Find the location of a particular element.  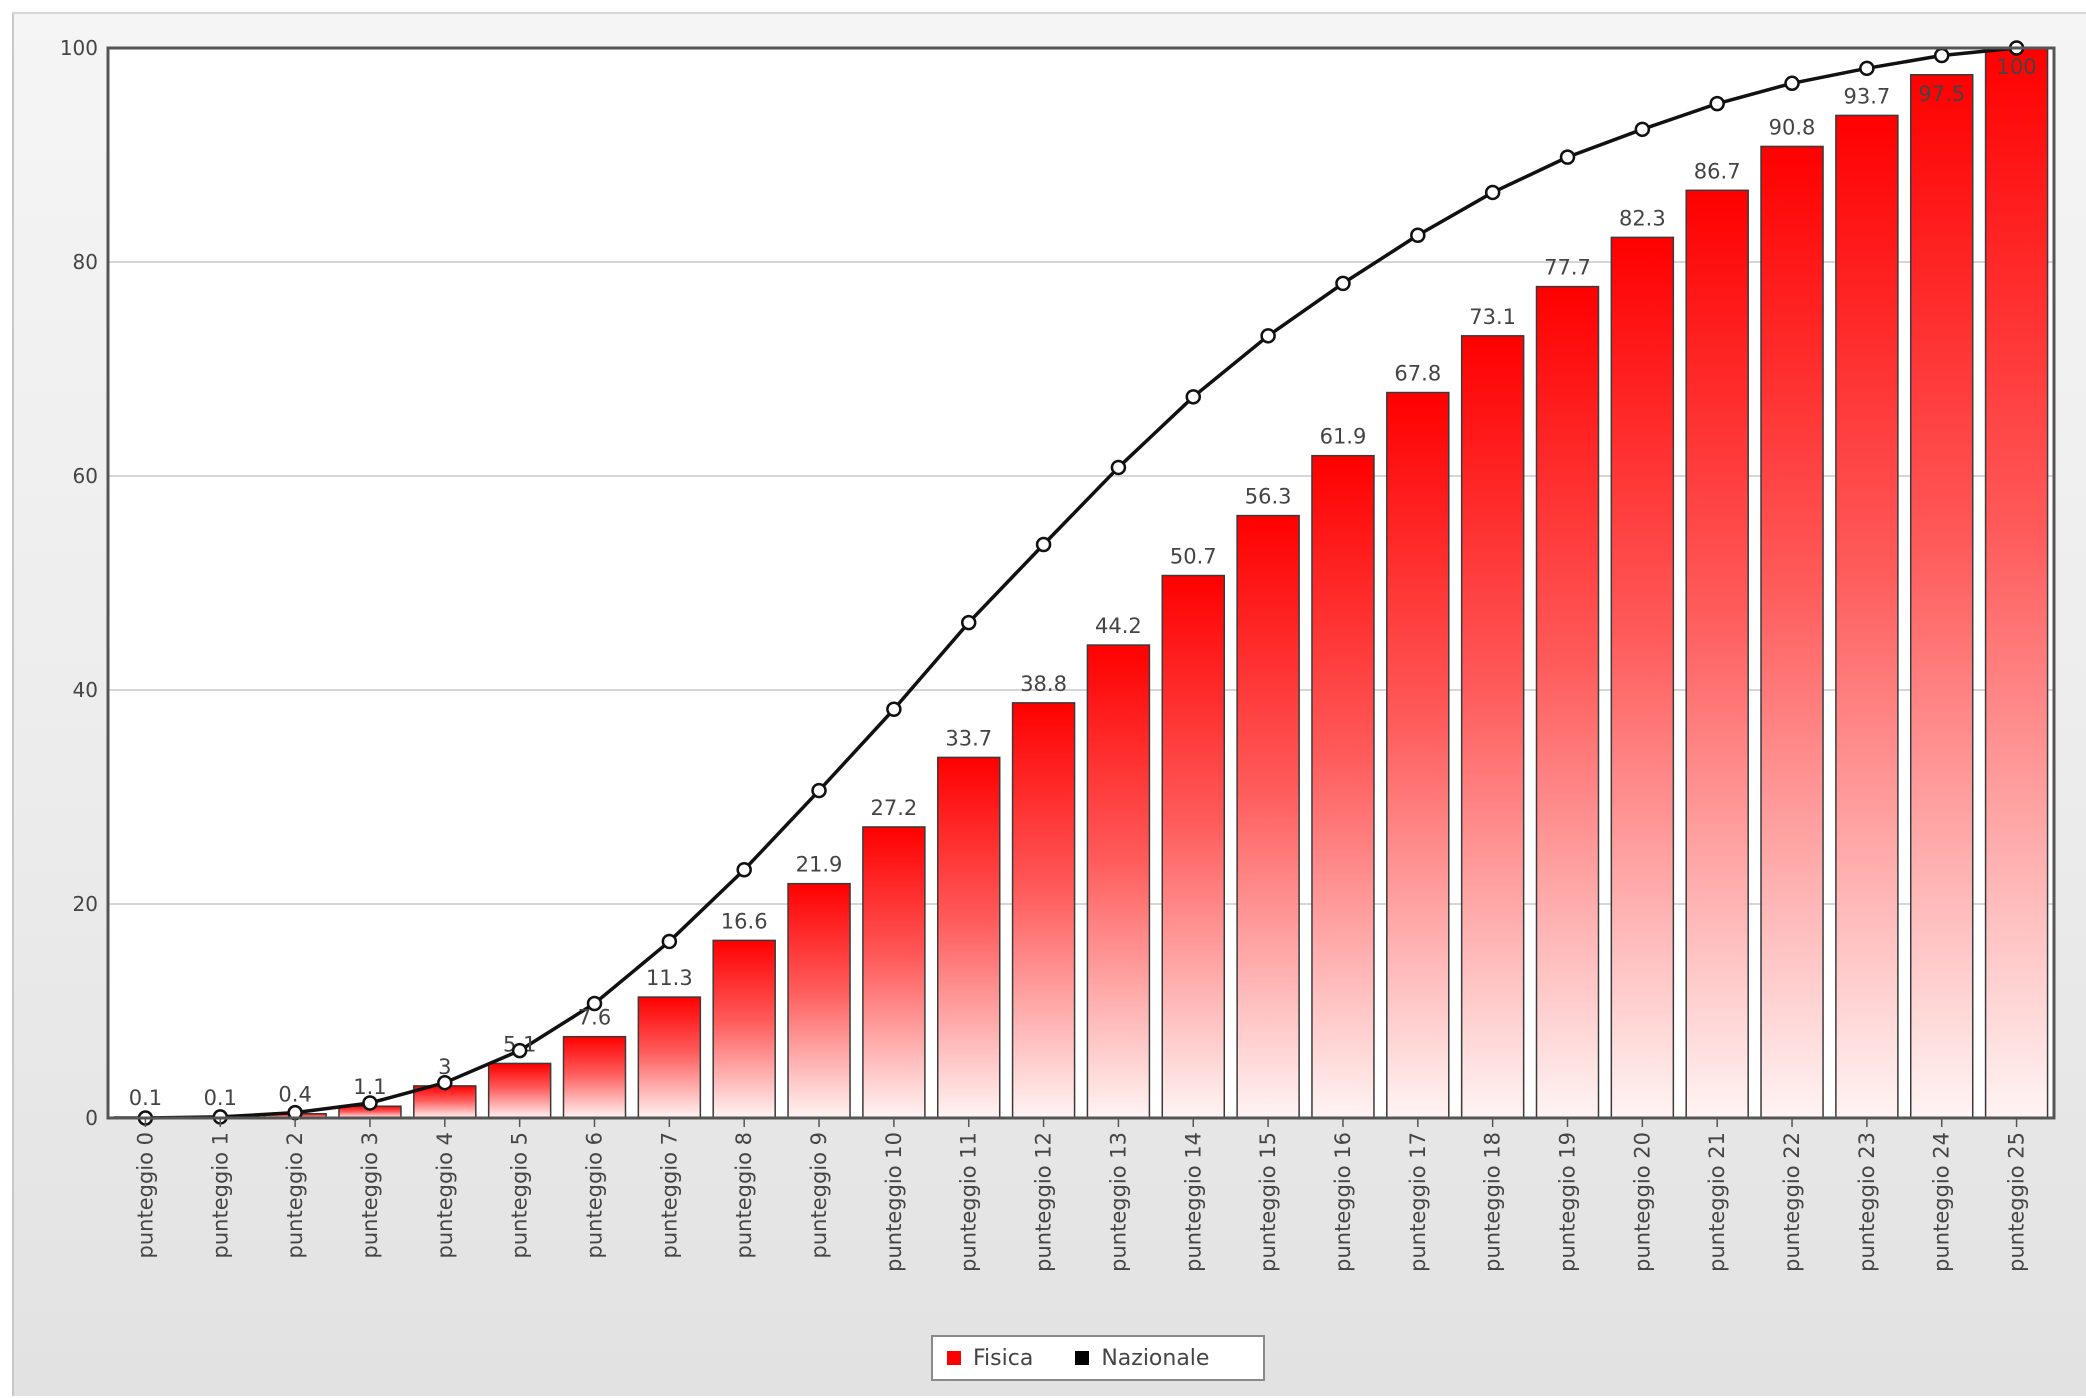

data-label-fisica: 21.9 is located at coordinates (819, 865).